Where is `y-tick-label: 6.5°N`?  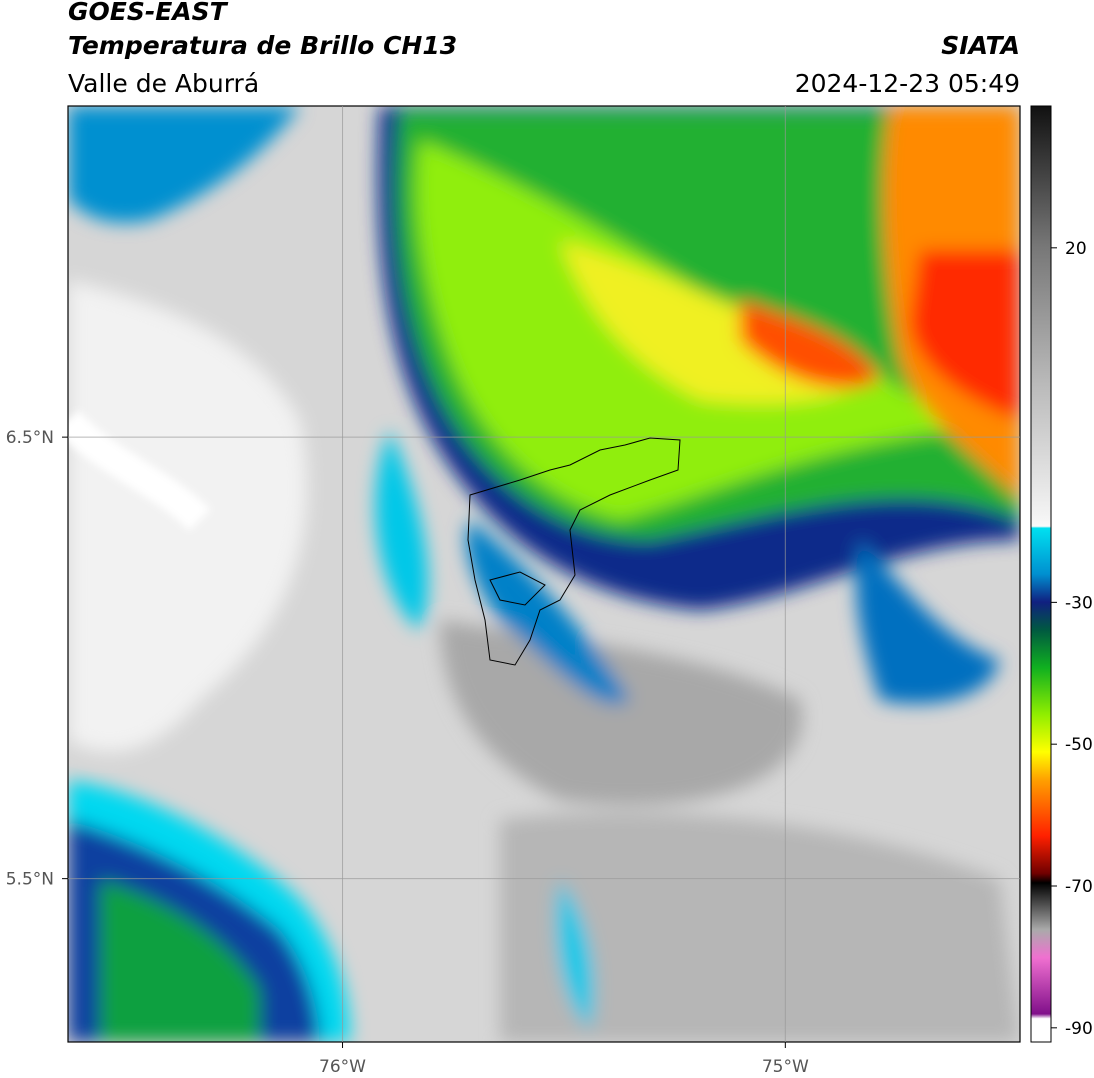
y-tick-label: 6.5°N is located at coordinates (30, 438).